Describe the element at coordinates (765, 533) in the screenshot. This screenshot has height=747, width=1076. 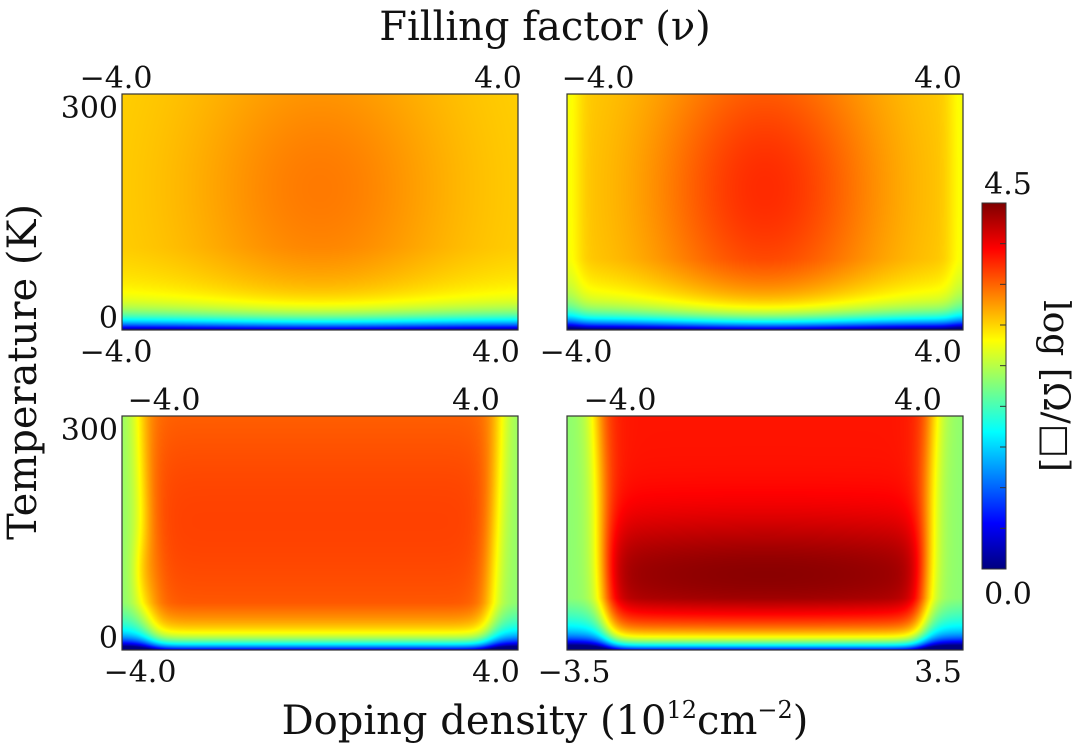
I see `heatmap-panel-bottom-right` at that location.